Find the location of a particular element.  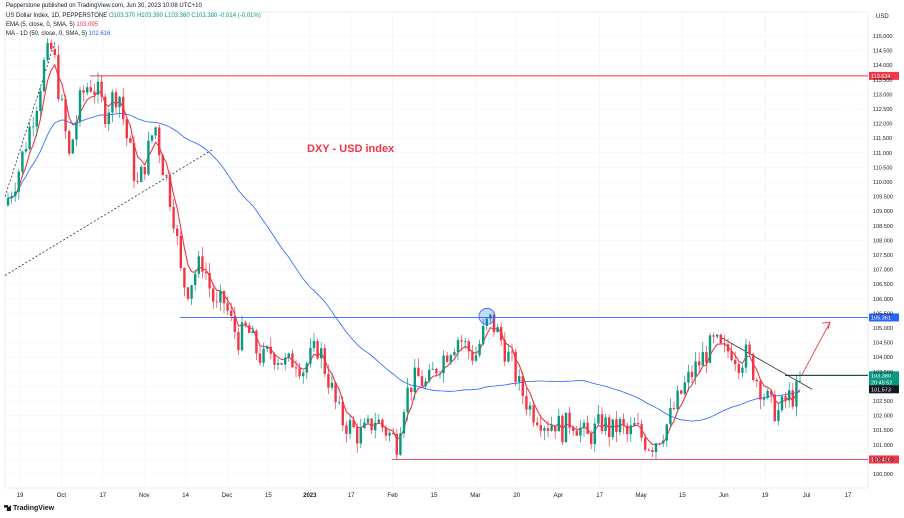

y-tick-label: 110.000 is located at coordinates (882, 183).